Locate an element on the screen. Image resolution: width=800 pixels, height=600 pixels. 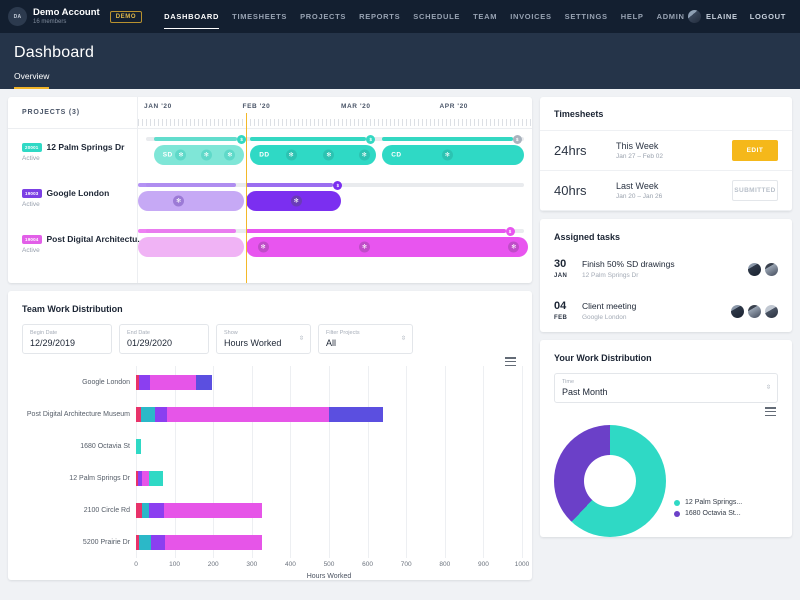
filter-begin-date: Begin Date 12/29/2019 is located at coordinates (67, 339).